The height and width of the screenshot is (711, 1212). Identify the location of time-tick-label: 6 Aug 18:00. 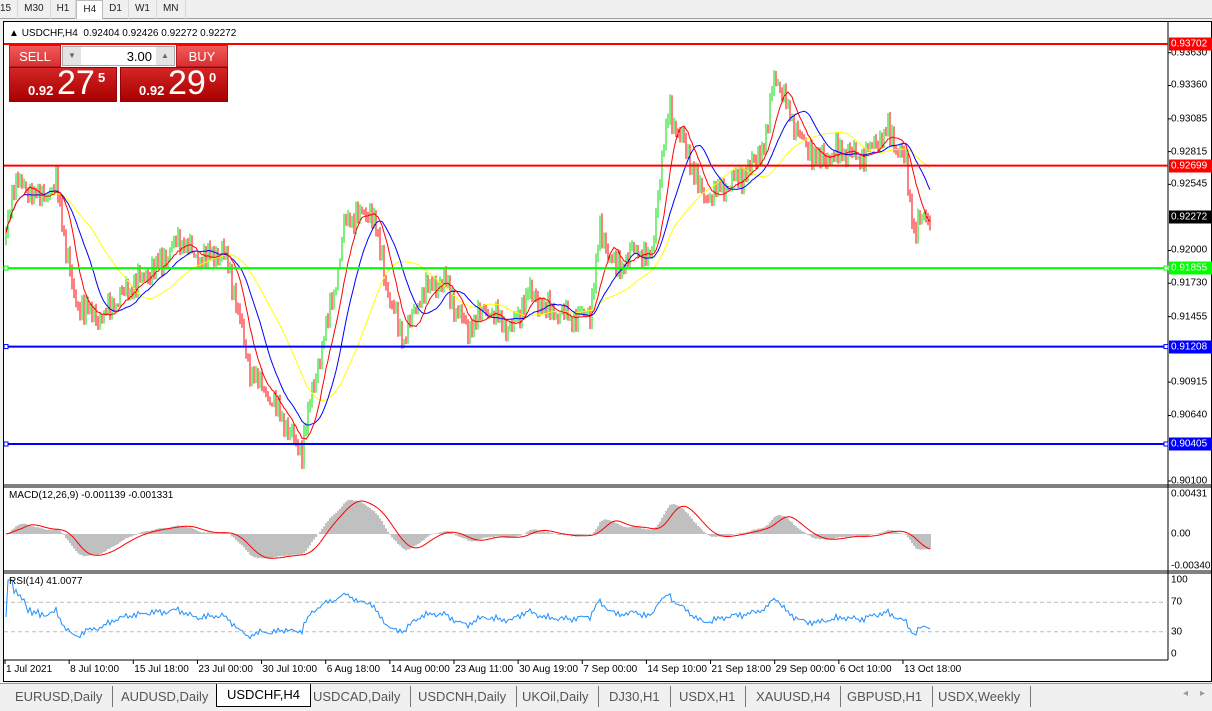
(353, 669).